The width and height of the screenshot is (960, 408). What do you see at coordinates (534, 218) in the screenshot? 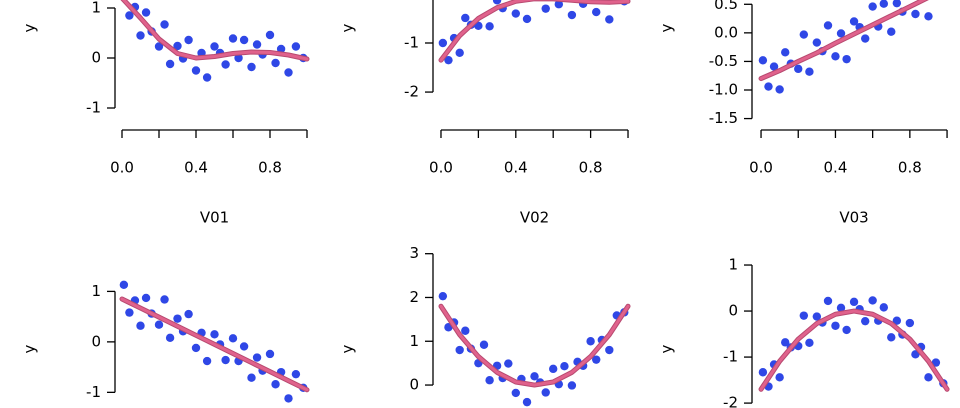
I see `x-axis-label: V02` at bounding box center [534, 218].